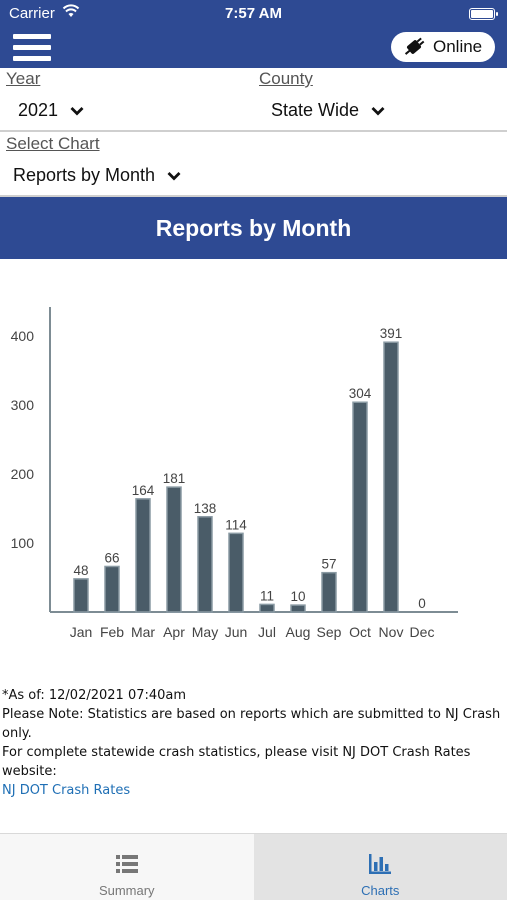 This screenshot has width=507, height=900. I want to click on chart-title: Reports by Month, so click(253, 228).